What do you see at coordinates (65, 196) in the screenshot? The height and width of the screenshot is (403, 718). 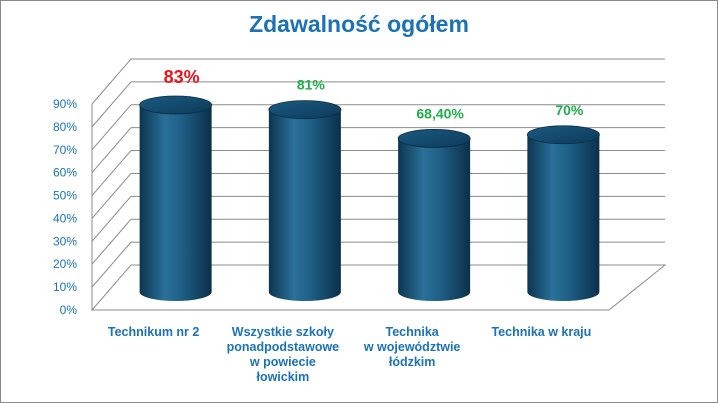 I see `y-tick-label: 50%` at bounding box center [65, 196].